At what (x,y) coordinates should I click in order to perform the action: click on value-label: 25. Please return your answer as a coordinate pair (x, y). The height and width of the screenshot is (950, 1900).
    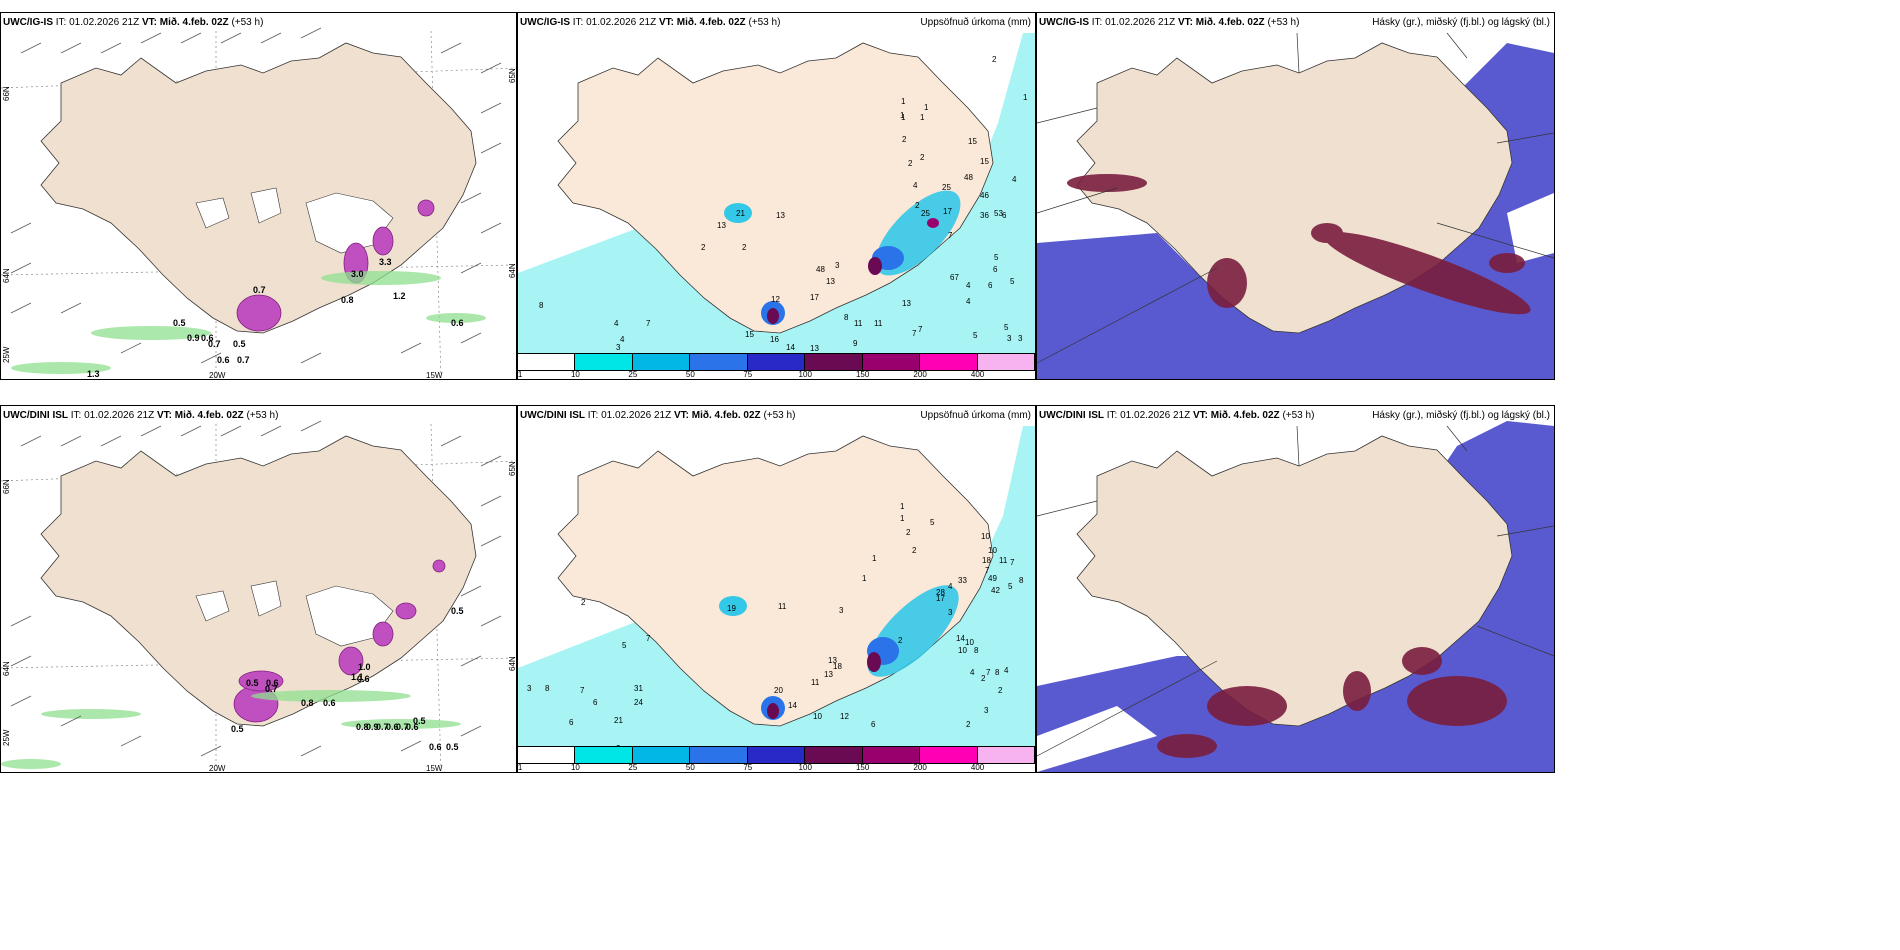
    Looking at the image, I should click on (925, 213).